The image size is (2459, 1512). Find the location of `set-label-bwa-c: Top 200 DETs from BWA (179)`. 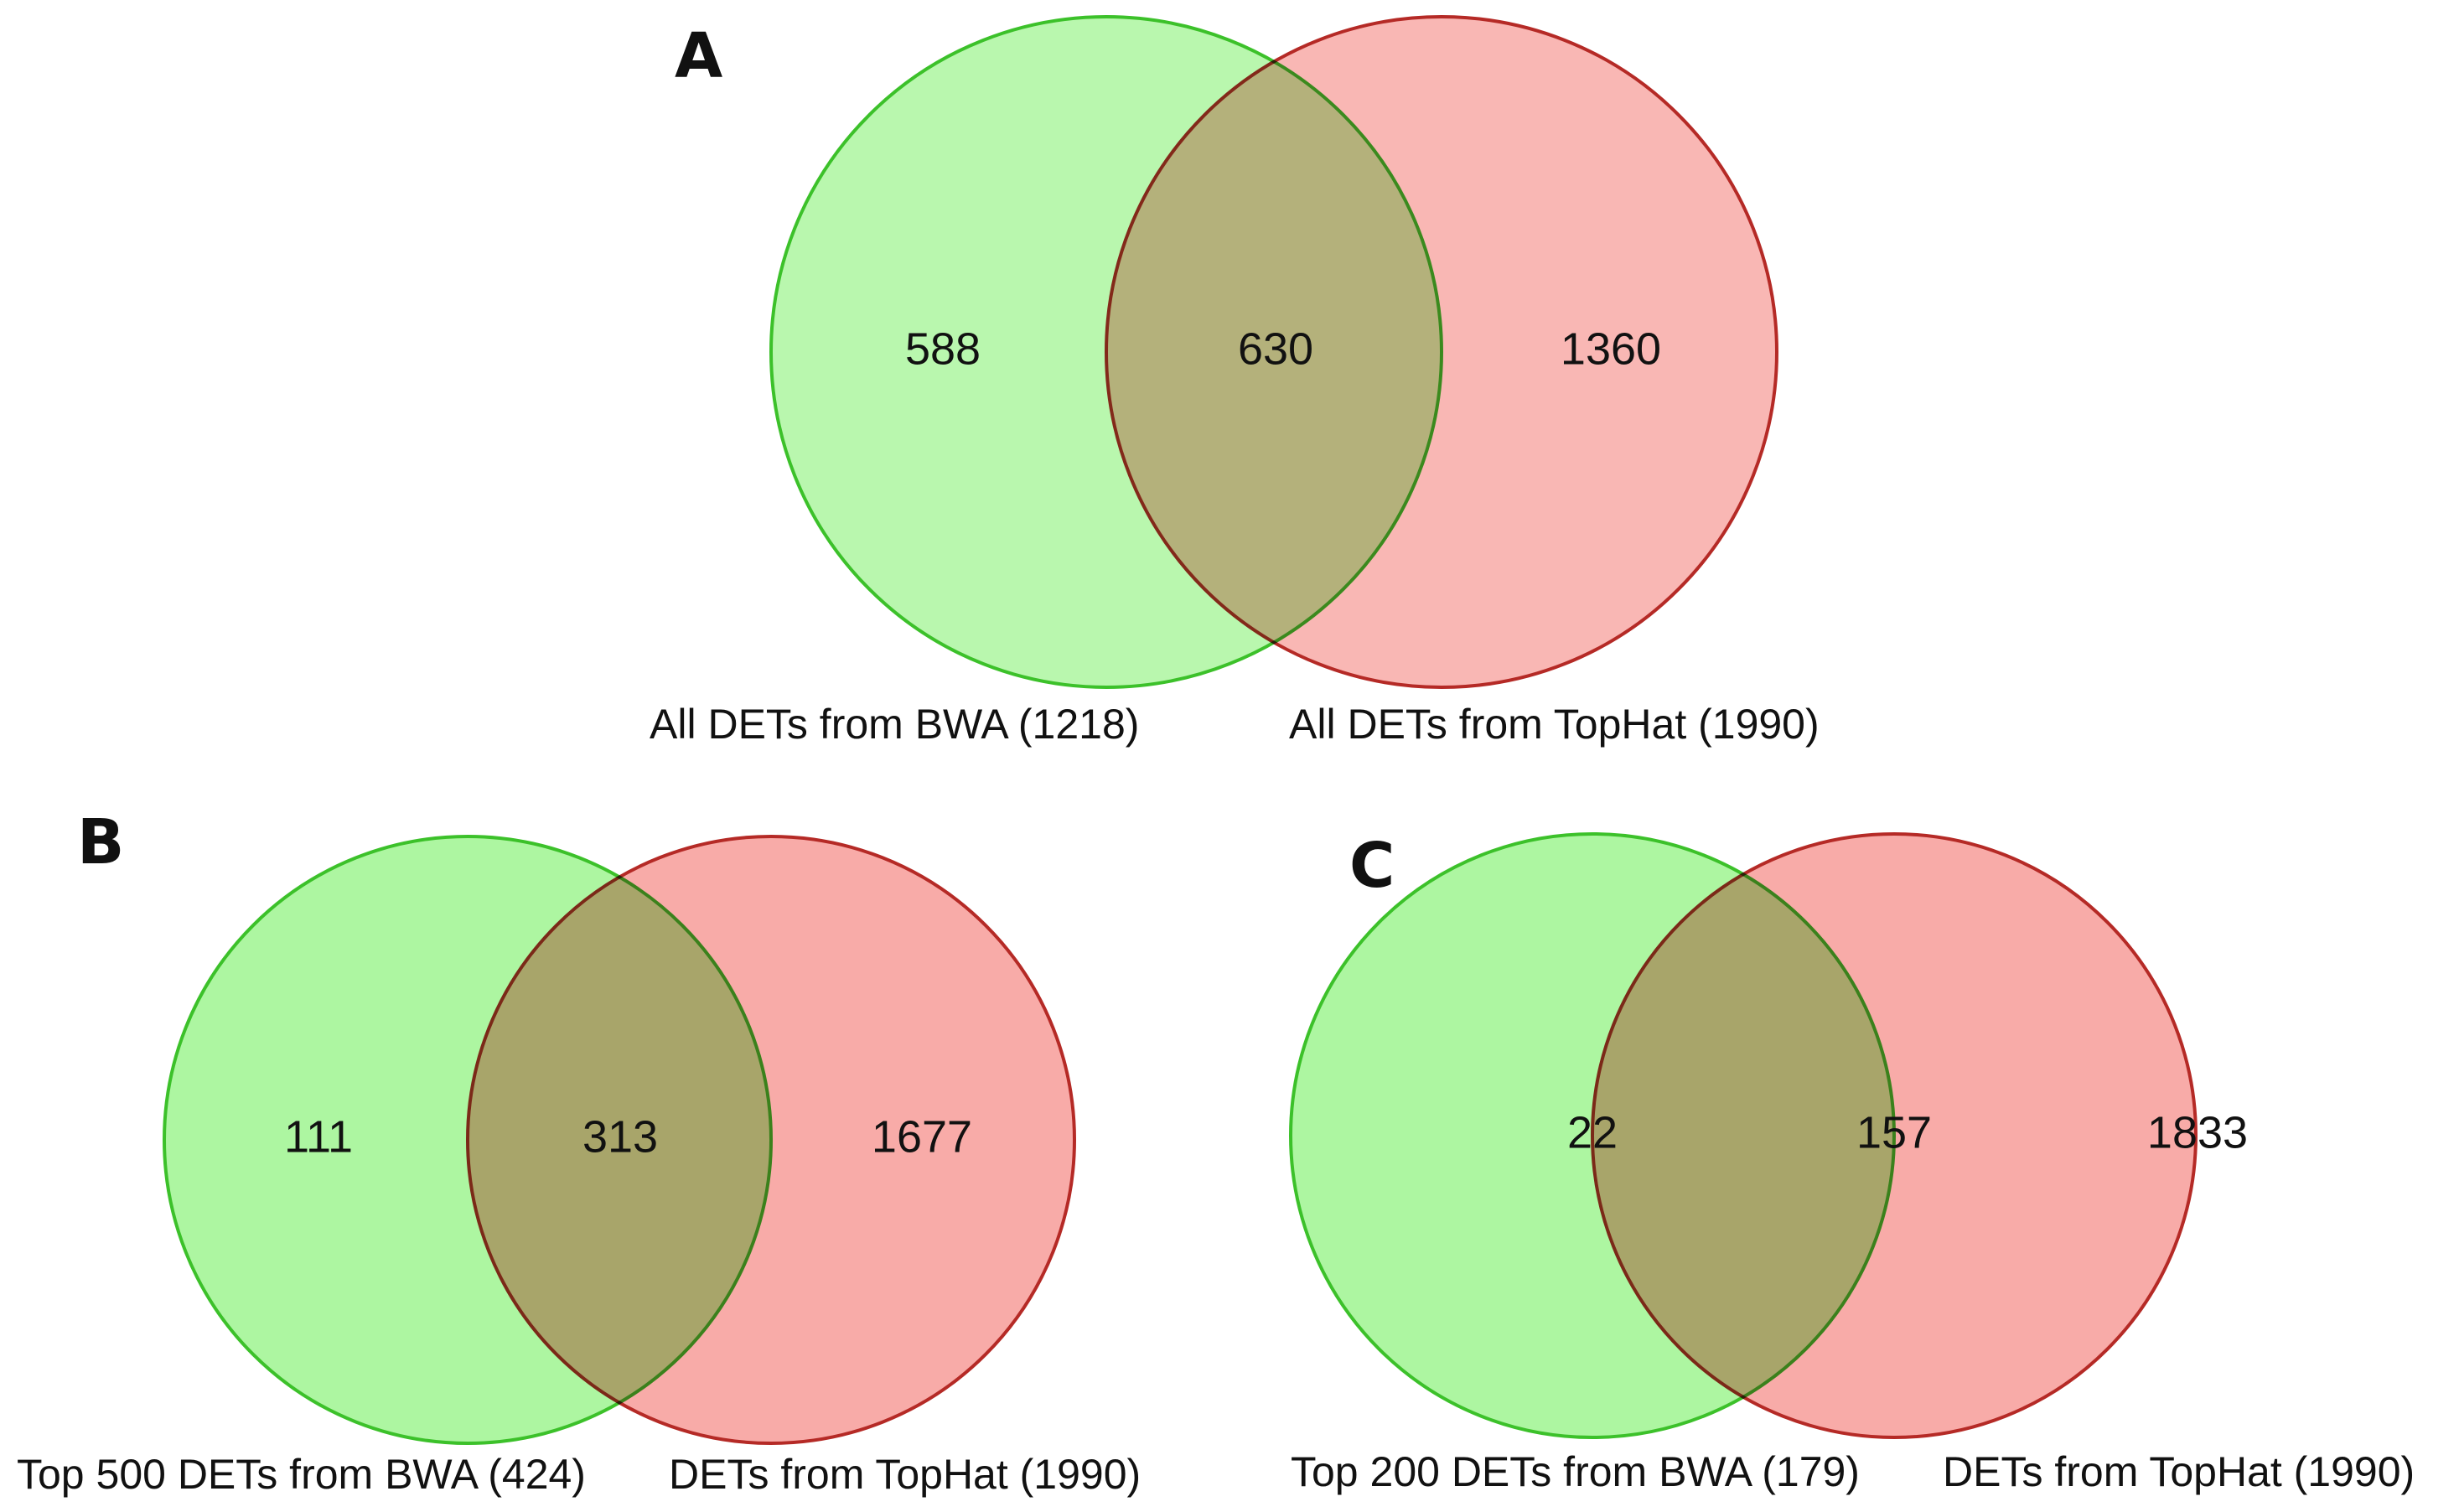

set-label-bwa-c: Top 200 DETs from BWA (179) is located at coordinates (1575, 1471).